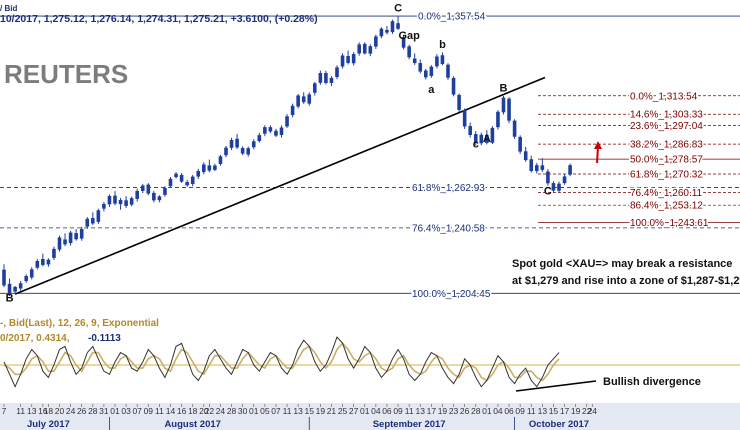  What do you see at coordinates (666, 206) in the screenshot?
I see `secondary-fib-label-7: 86.4%_1,253.12` at bounding box center [666, 206].